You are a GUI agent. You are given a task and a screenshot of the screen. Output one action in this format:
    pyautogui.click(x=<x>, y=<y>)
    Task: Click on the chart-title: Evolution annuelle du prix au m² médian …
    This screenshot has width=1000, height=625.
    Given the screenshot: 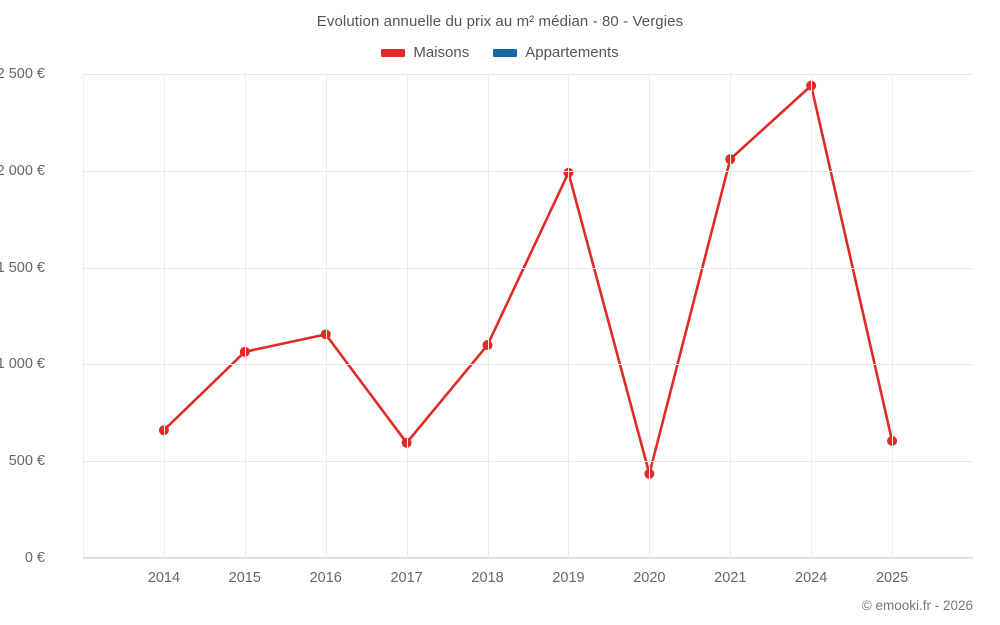 What is the action you would take?
    pyautogui.click(x=500, y=21)
    